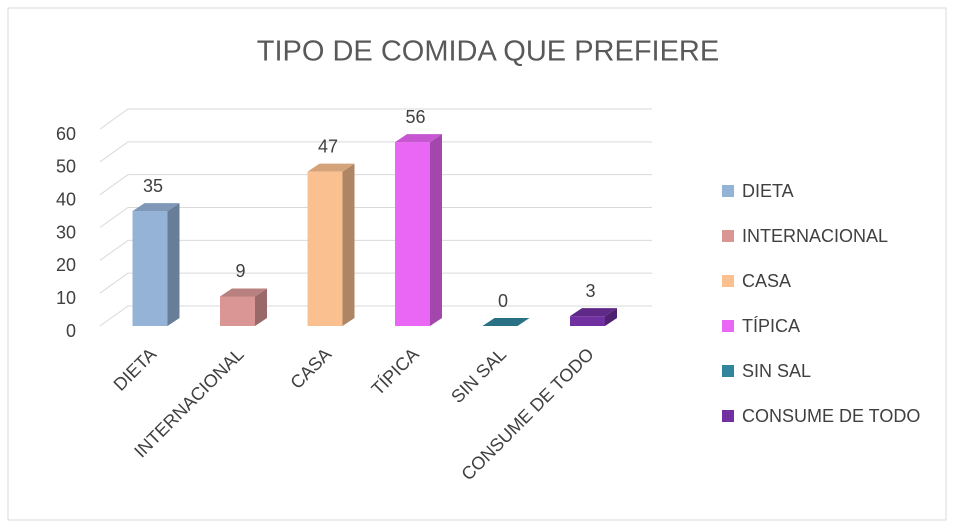  I want to click on y-tick-label: 50, so click(66, 167).